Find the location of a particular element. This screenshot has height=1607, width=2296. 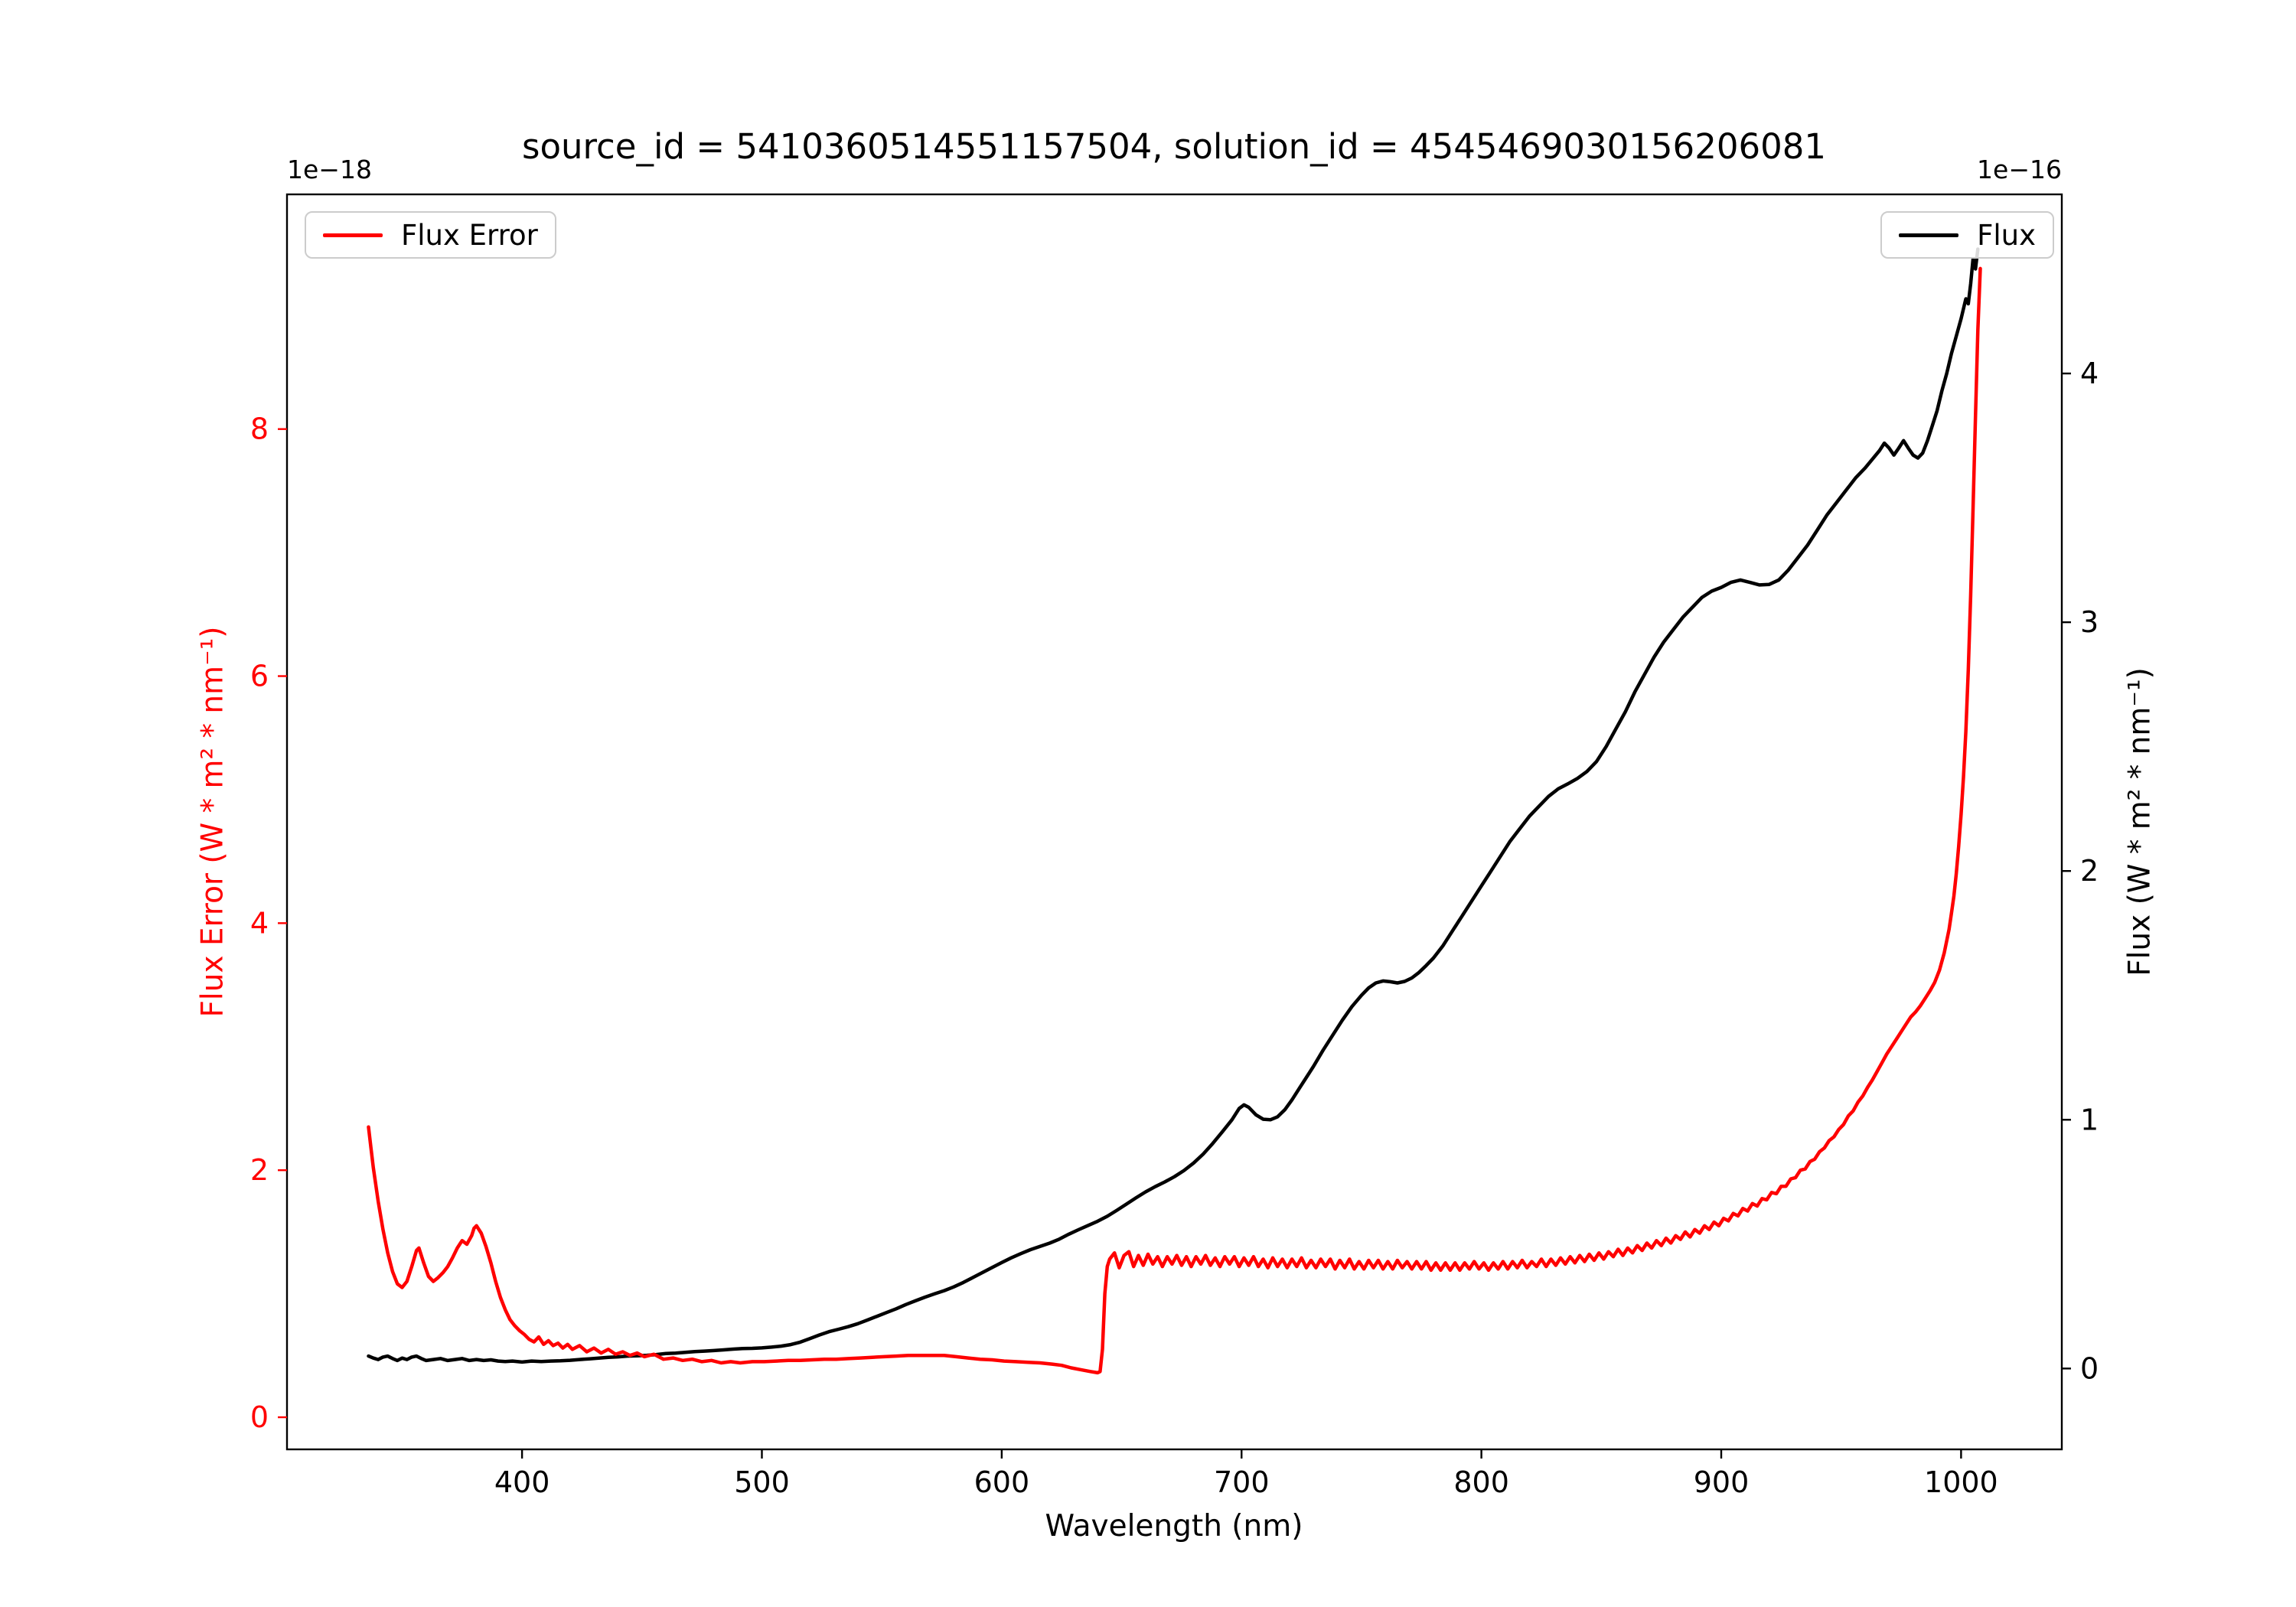

x-tick-label-700: 700 is located at coordinates (1242, 1482).